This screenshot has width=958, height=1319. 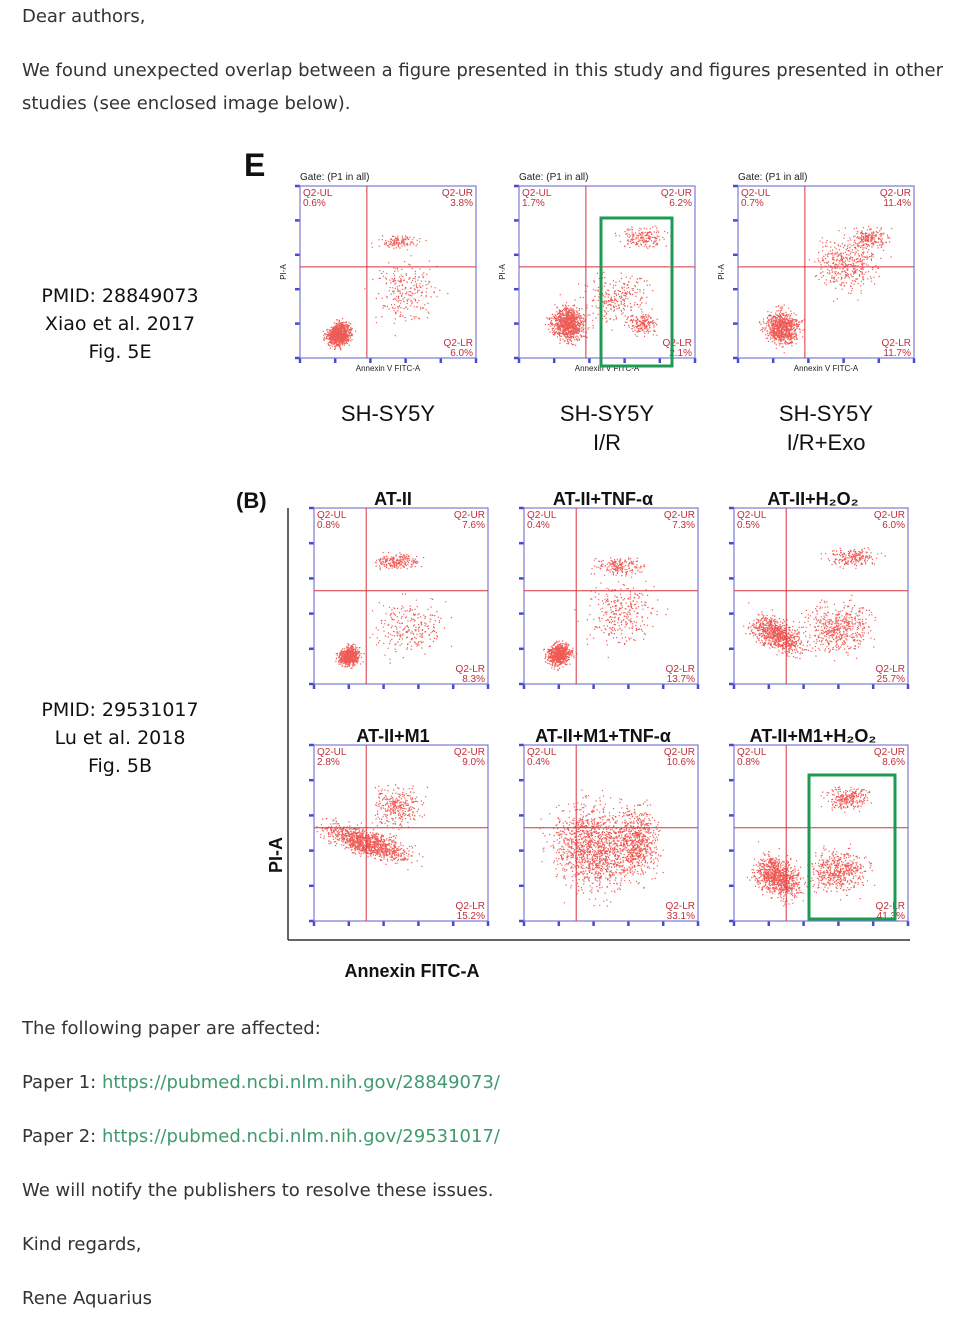 What do you see at coordinates (748, 525) in the screenshot?
I see `q-ul-value: 0.5%` at bounding box center [748, 525].